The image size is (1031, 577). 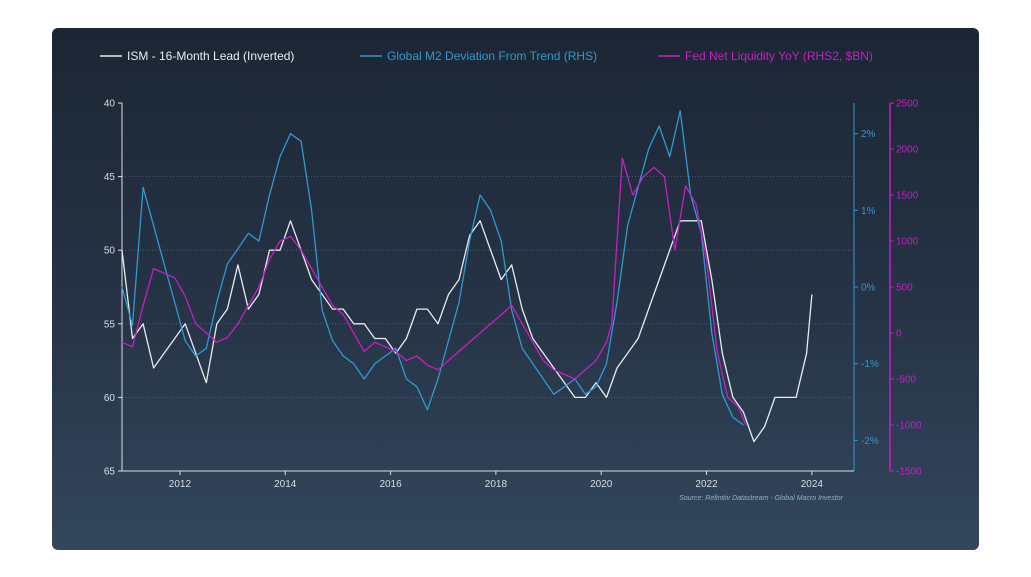 I want to click on left-axis-tick-label: 40, so click(x=110, y=104).